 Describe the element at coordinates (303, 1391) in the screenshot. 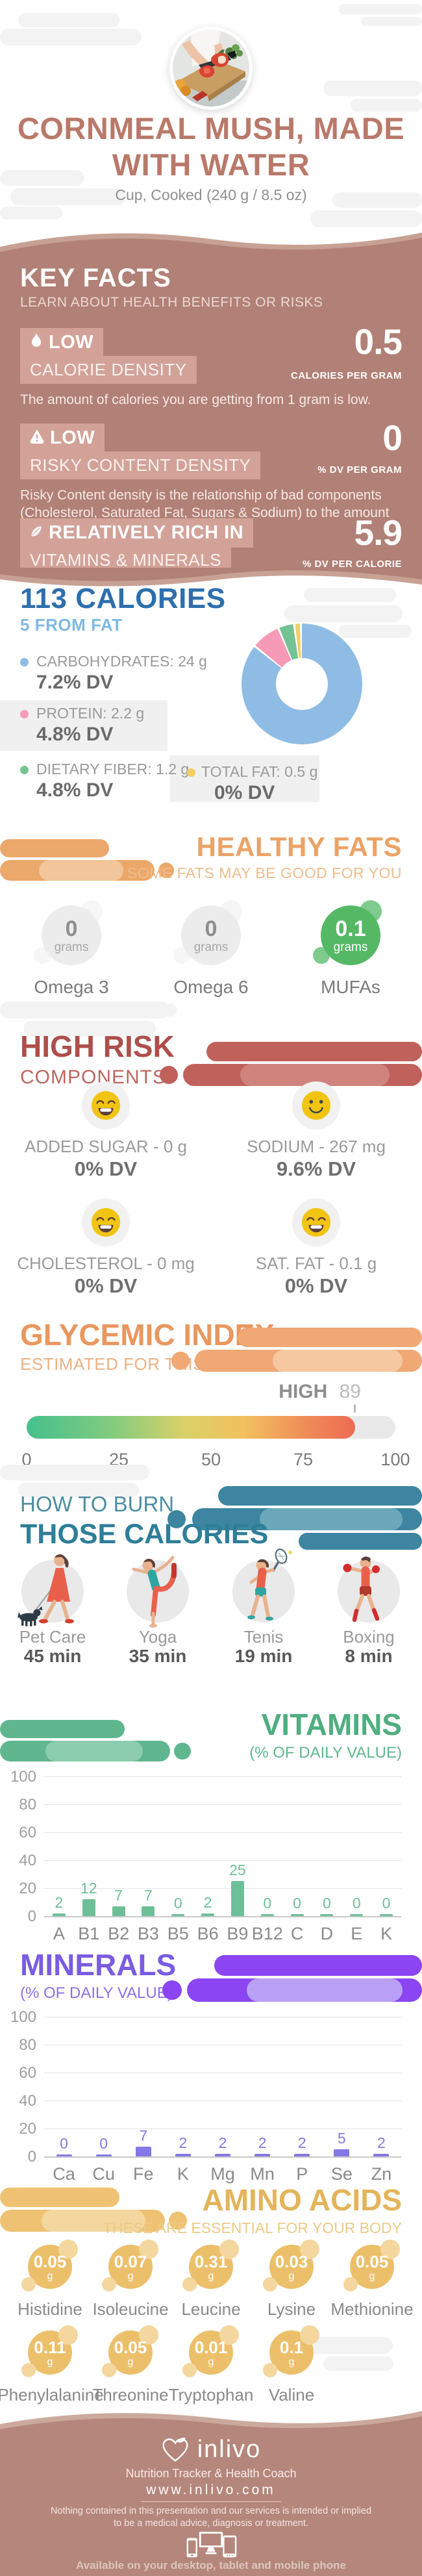

I see `glycemic-level-label: HIGH` at that location.